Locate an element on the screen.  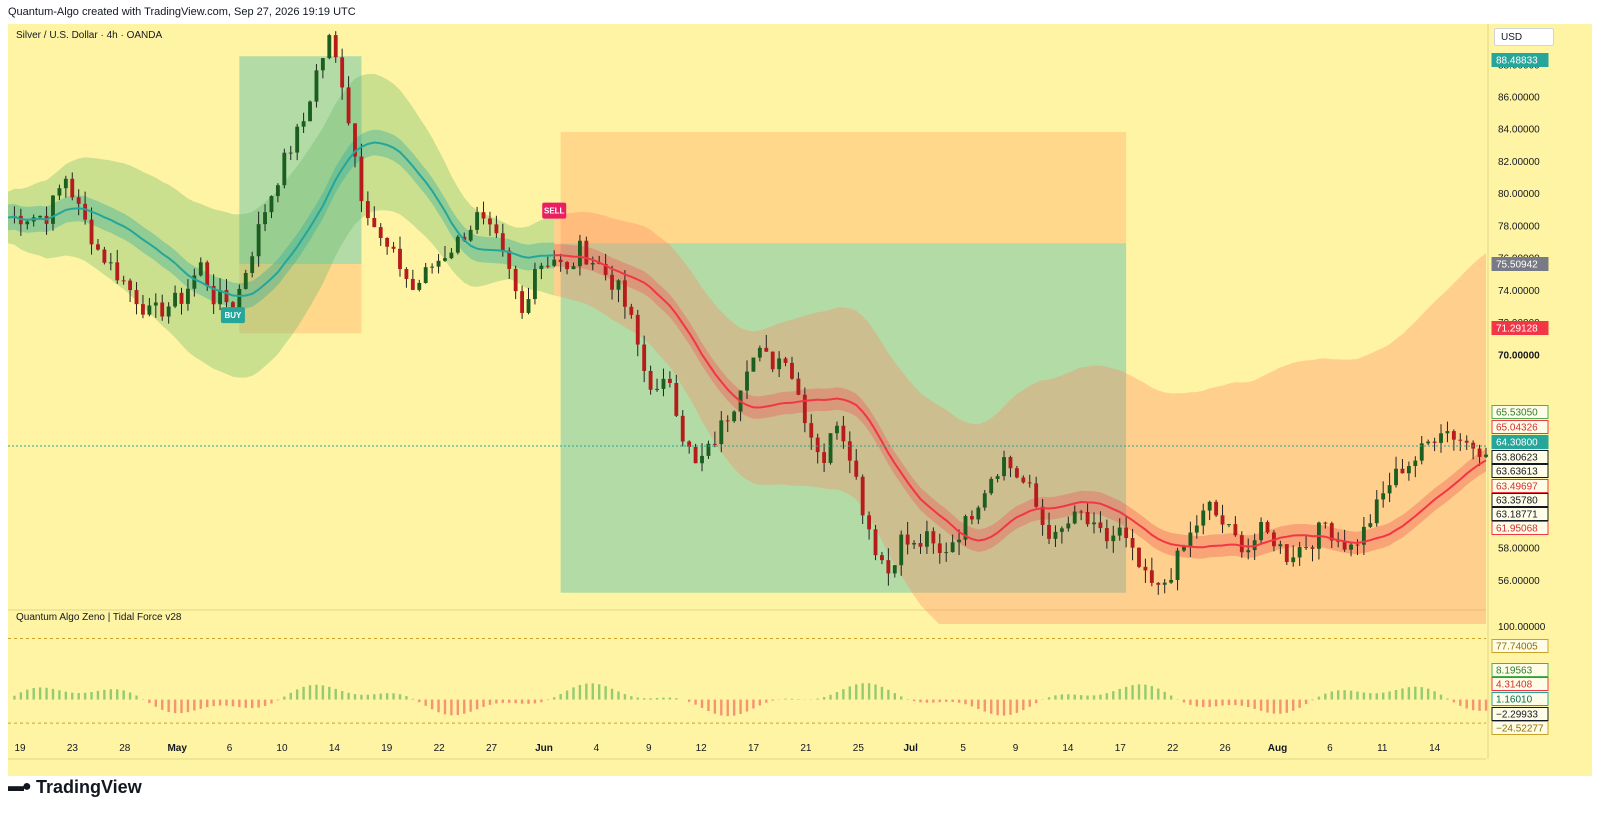
time-tick-label: 17 is located at coordinates (754, 748).